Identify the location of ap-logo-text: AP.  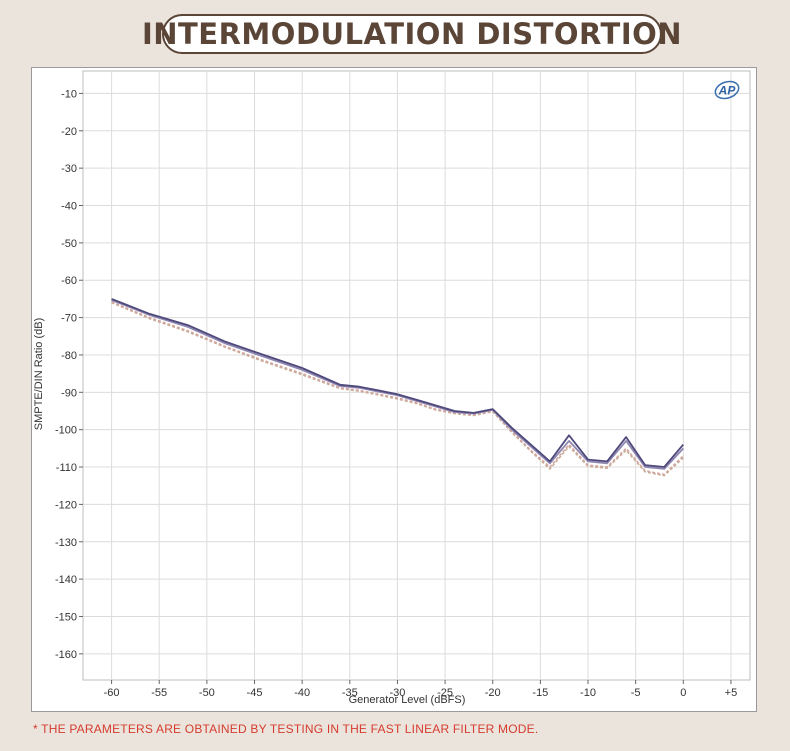
(727, 91).